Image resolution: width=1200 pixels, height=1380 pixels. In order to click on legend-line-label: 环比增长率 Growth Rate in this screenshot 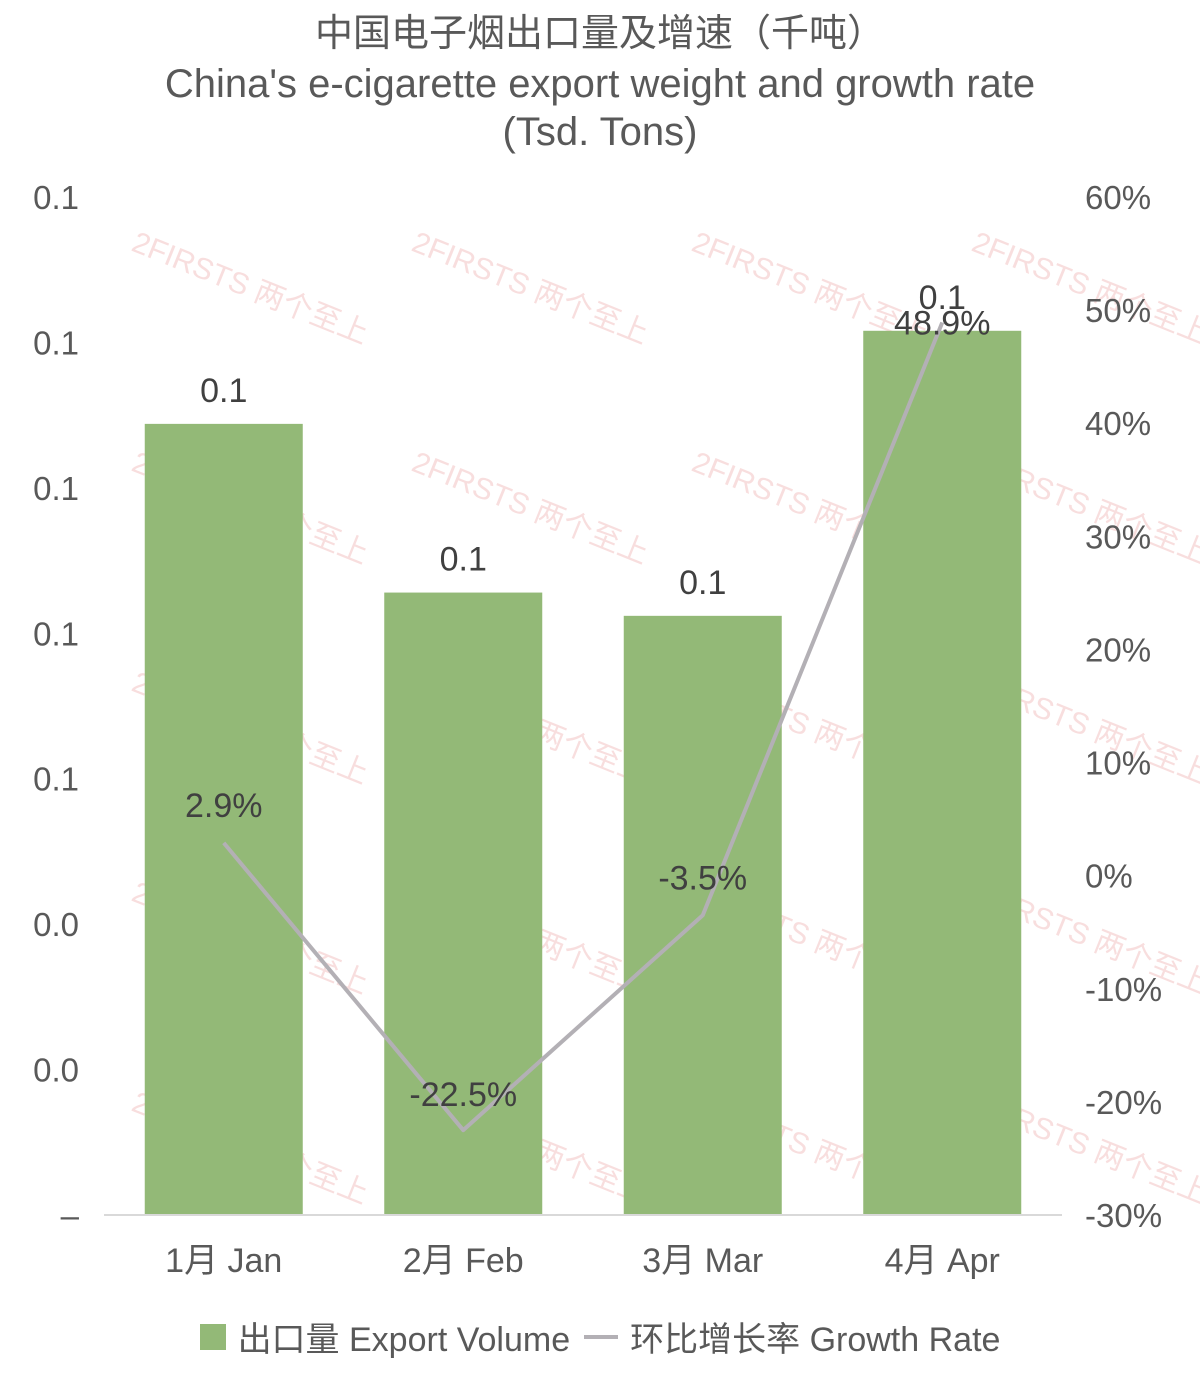, I will do `click(815, 1340)`.